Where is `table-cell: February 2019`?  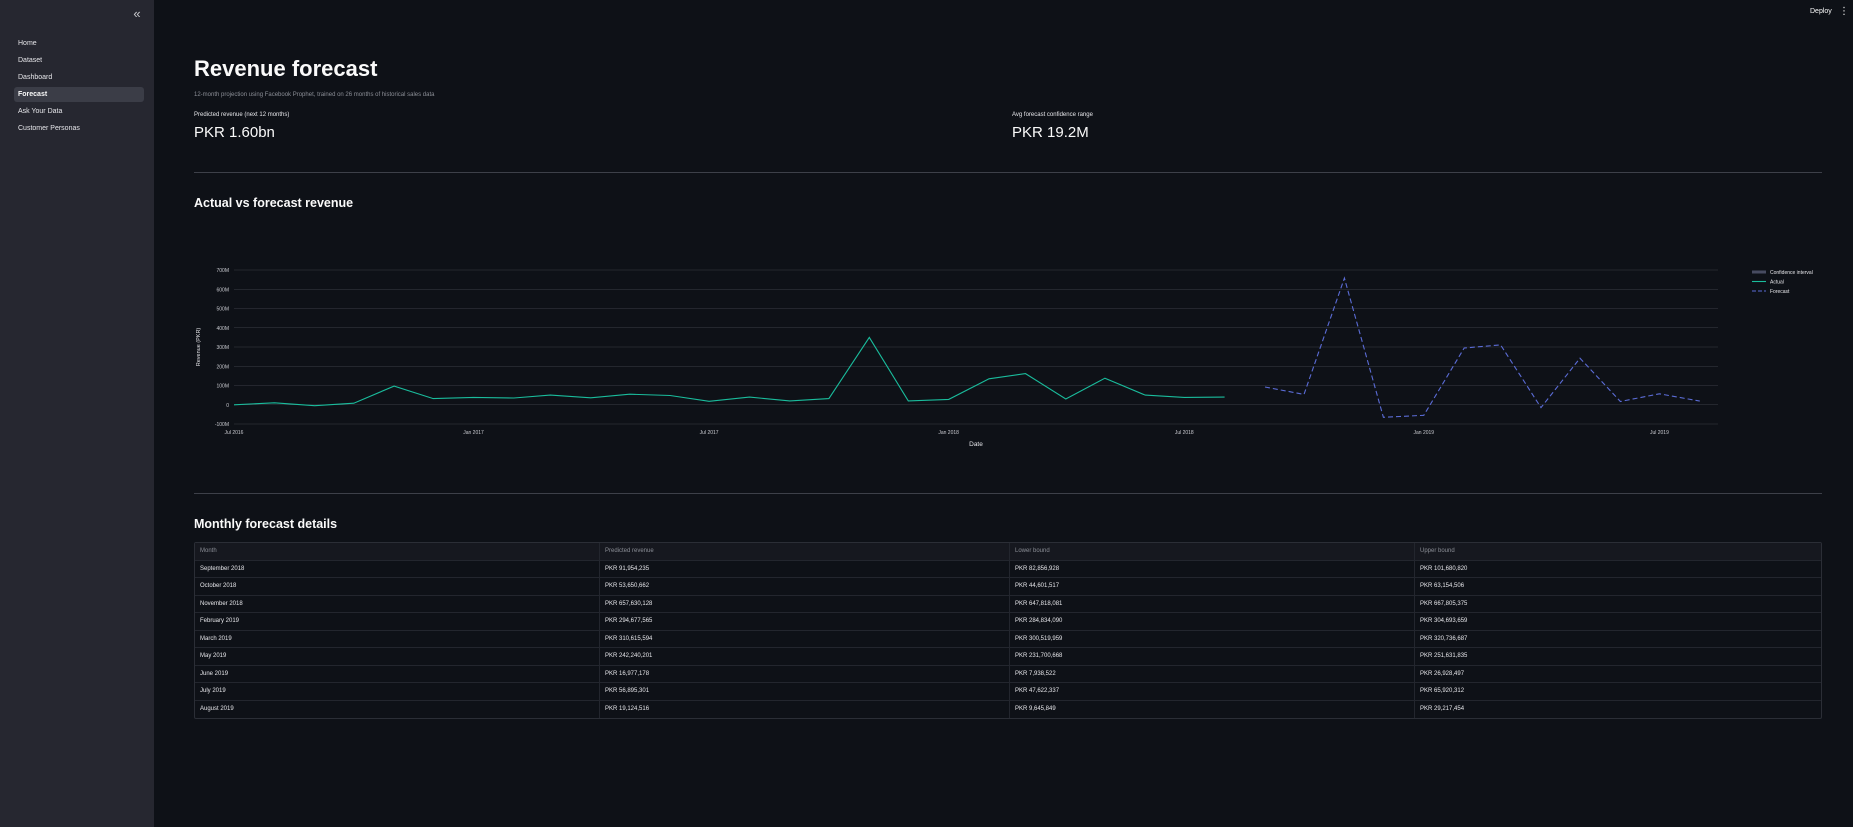 table-cell: February 2019 is located at coordinates (397, 621).